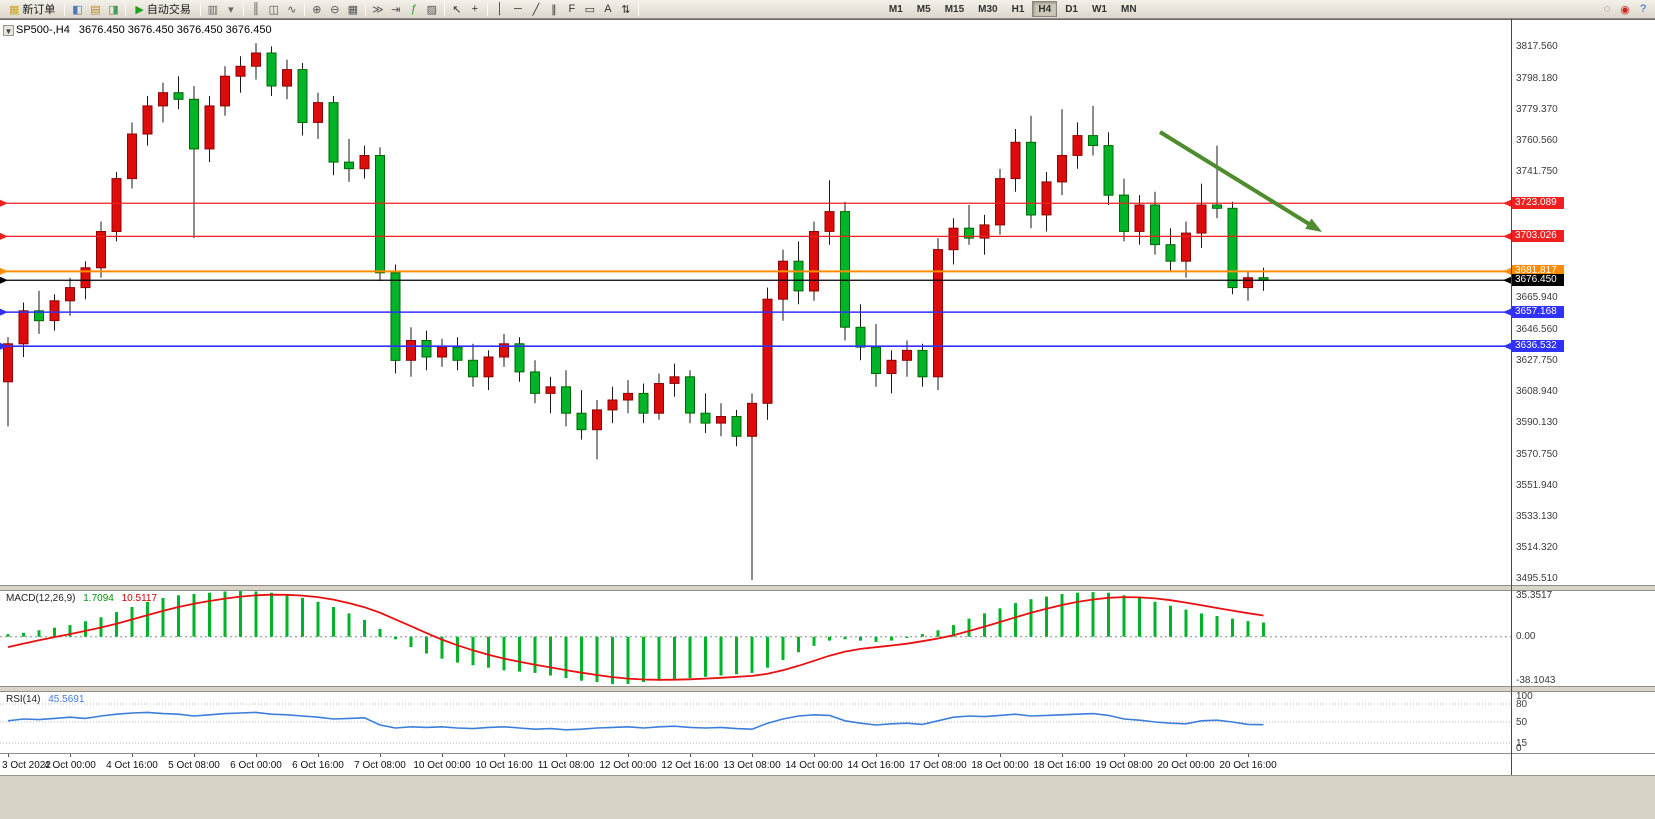 This screenshot has height=819, width=1655. Describe the element at coordinates (876, 765) in the screenshot. I see `time-label: 14 Oct 16:00` at that location.